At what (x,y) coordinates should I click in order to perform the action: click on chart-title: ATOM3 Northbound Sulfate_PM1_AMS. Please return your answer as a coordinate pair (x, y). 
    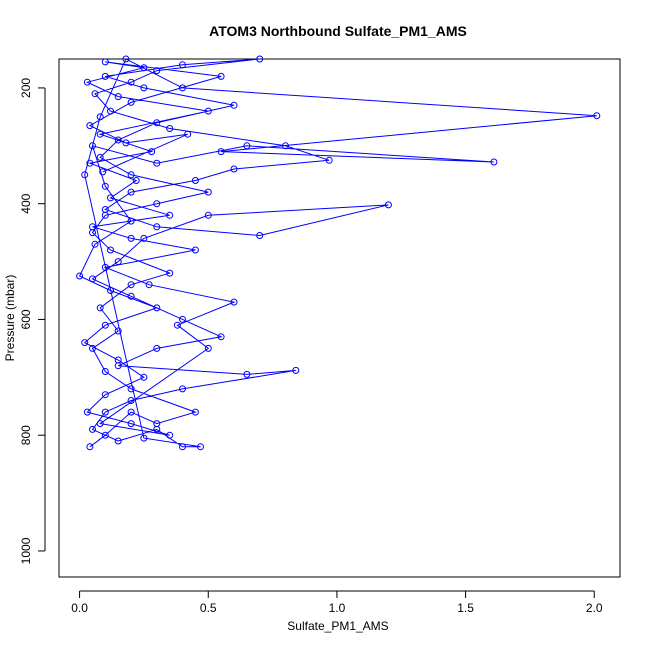
    Looking at the image, I should click on (338, 31).